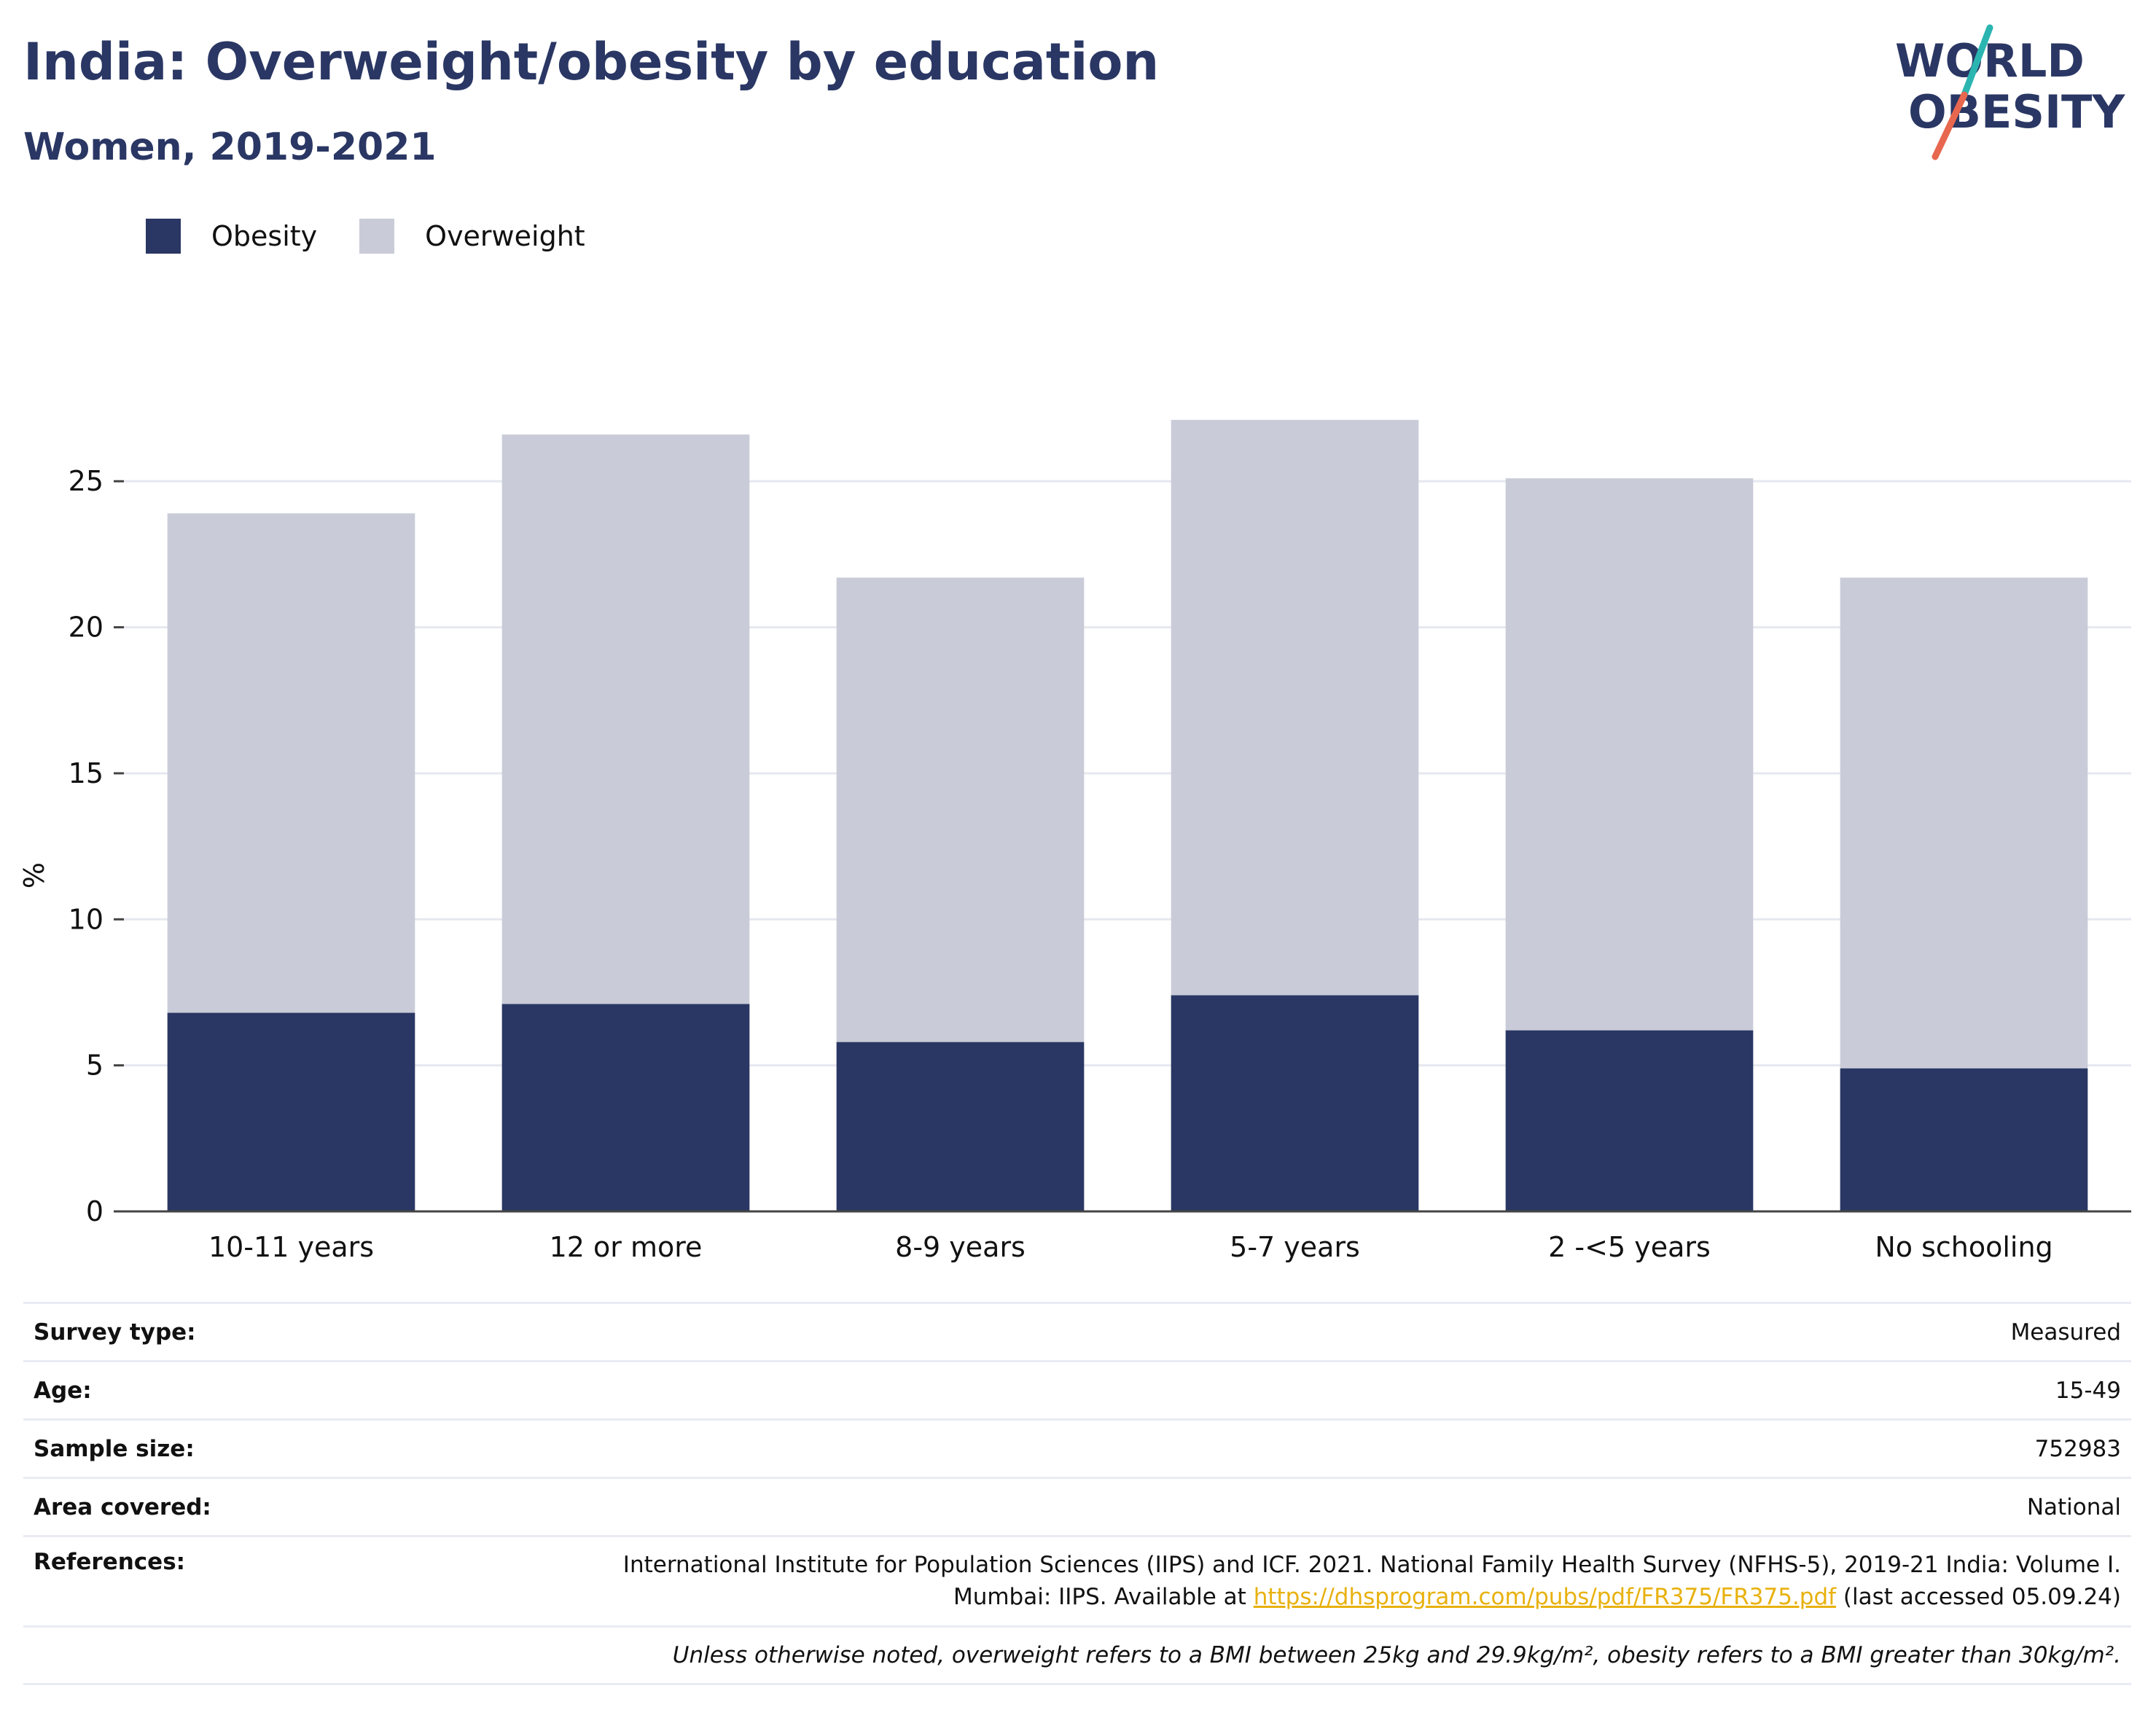  What do you see at coordinates (627, 1247) in the screenshot?
I see `x-category-label: 12 or more` at bounding box center [627, 1247].